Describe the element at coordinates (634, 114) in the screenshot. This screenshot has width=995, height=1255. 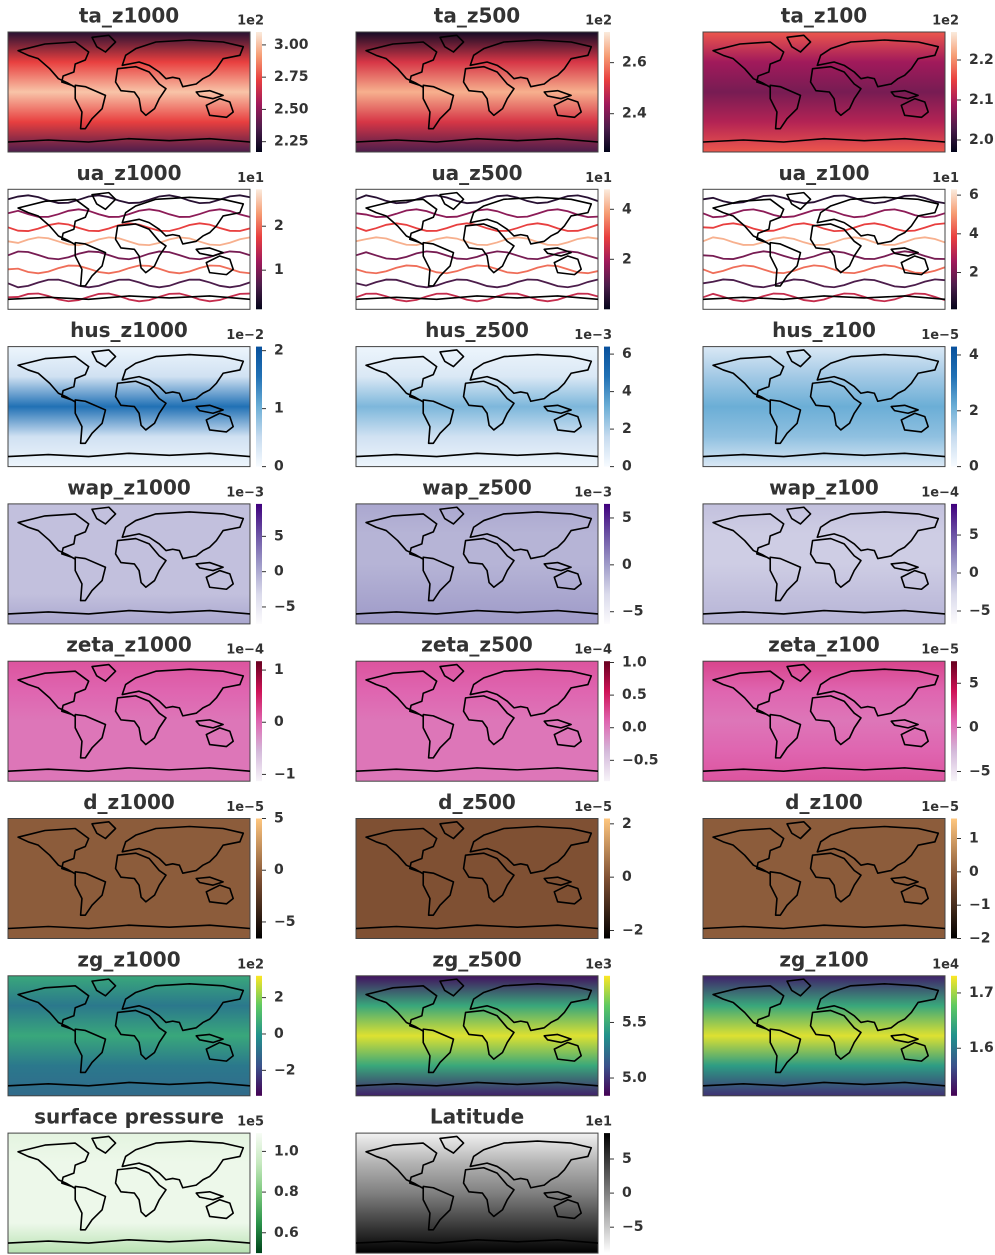
I see `colorbar-tick-label: 2.4` at that location.